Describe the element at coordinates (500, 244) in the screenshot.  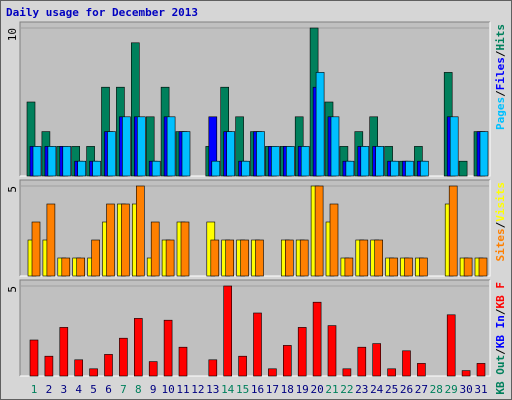
I see `legend-entry: Sites` at that location.